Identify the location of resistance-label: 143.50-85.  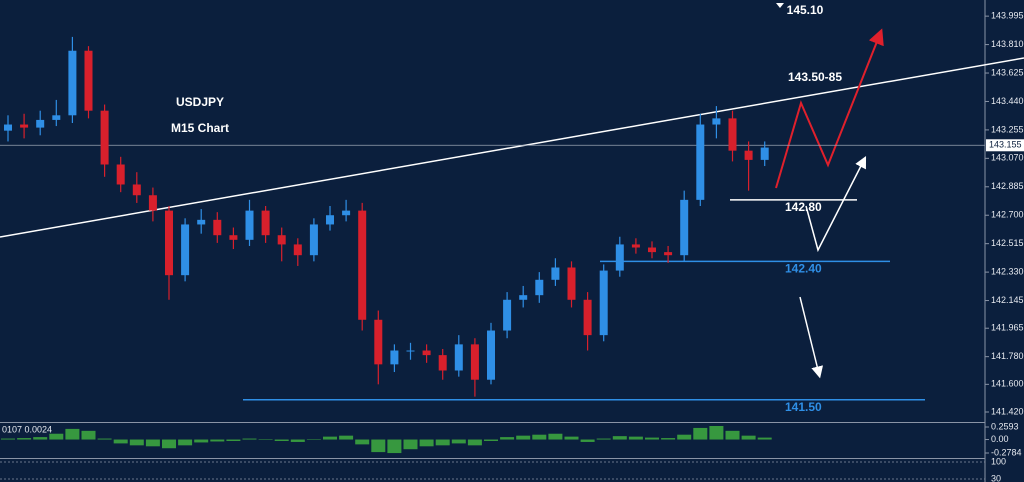
(815, 77).